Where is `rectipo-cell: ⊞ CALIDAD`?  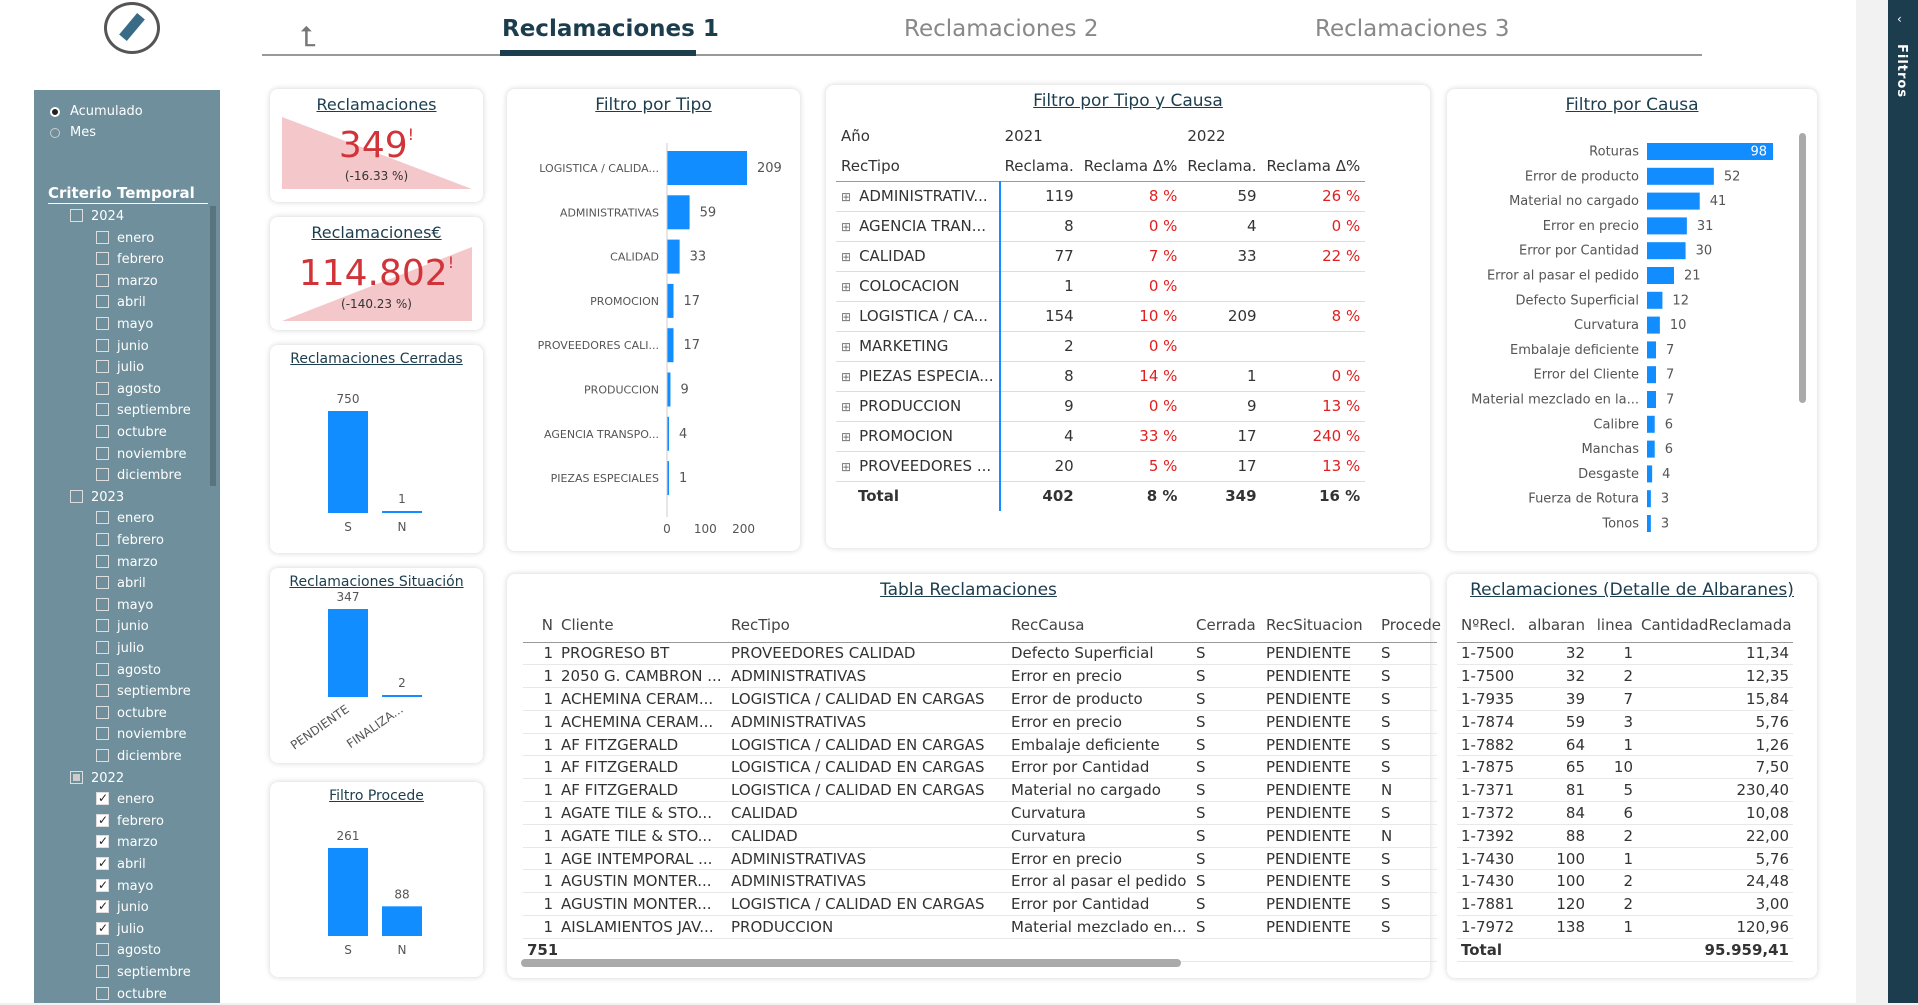 rectipo-cell: ⊞ CALIDAD is located at coordinates (918, 256).